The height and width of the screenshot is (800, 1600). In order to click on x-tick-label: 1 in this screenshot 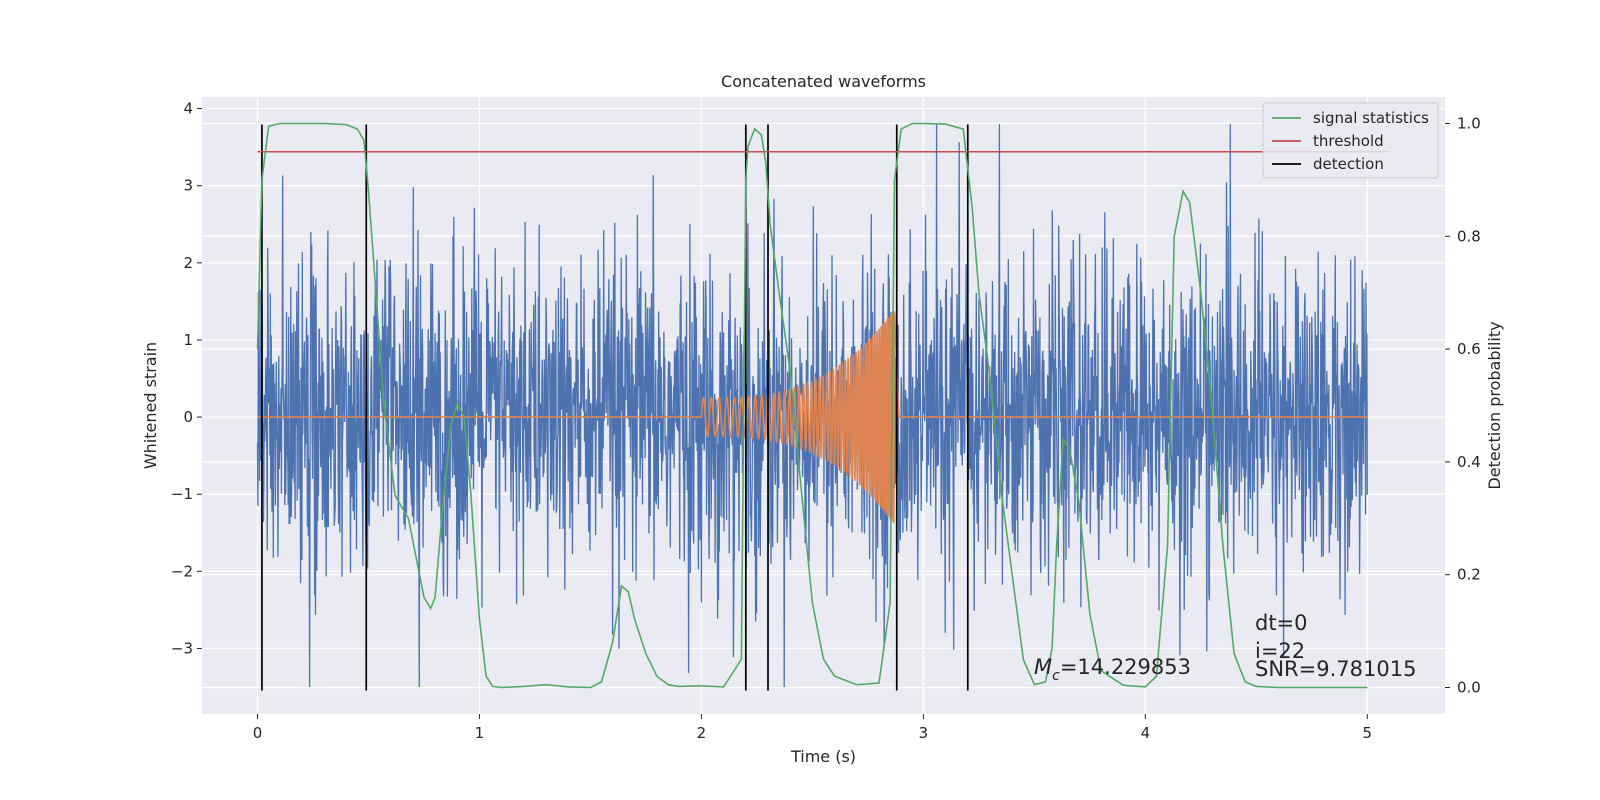, I will do `click(480, 733)`.